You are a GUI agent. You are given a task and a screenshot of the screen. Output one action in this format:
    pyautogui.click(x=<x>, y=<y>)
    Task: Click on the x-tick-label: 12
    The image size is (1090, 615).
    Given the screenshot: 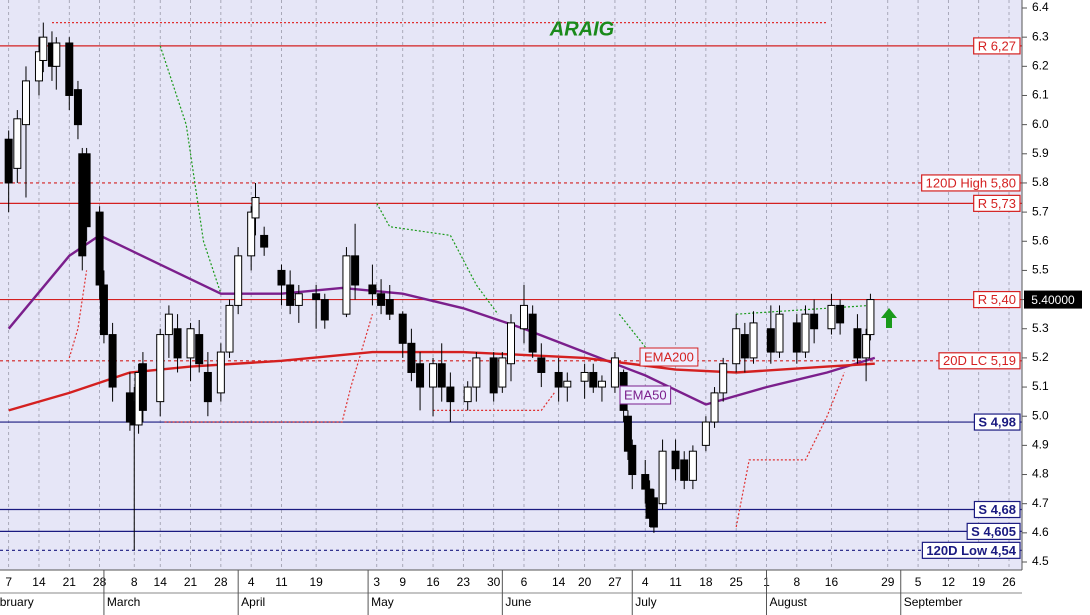 What is the action you would take?
    pyautogui.click(x=949, y=582)
    